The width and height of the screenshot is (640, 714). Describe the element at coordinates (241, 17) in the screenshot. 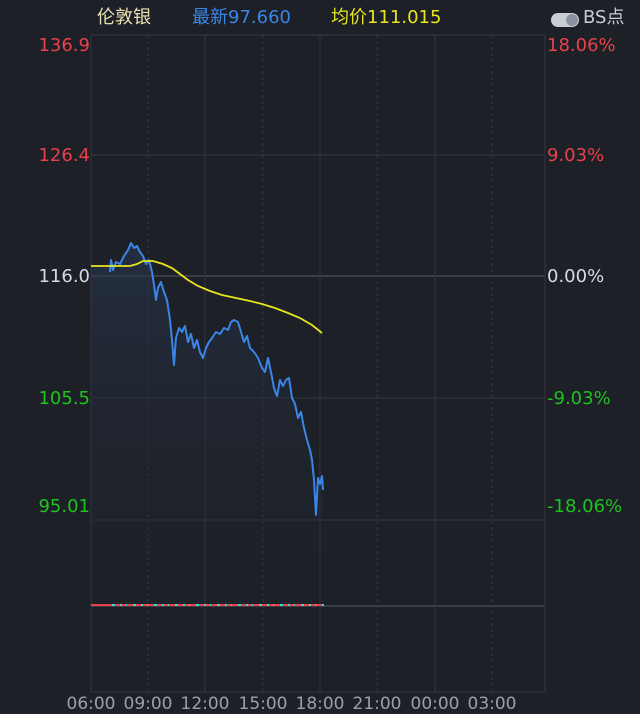

I see `latest-price: 最新97.660` at that location.